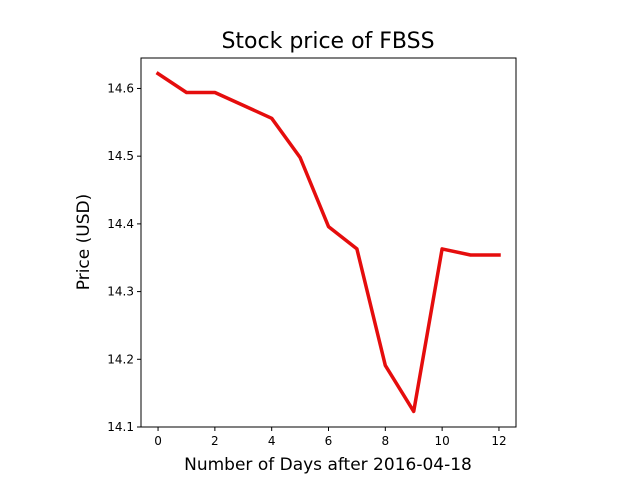 The image size is (640, 480). Describe the element at coordinates (158, 441) in the screenshot. I see `x-tick-label: 0` at that location.